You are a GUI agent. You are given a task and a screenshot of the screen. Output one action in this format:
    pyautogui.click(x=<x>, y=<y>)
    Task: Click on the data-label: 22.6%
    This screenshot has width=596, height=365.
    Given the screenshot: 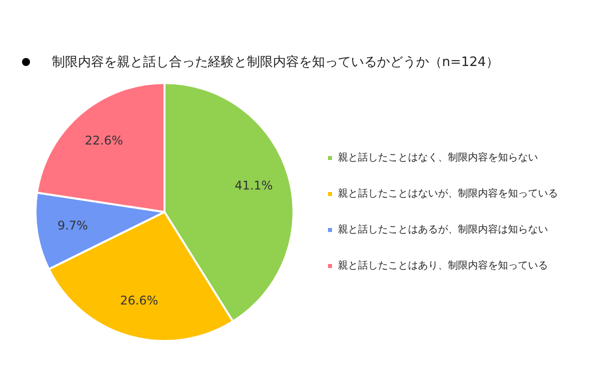 What is the action you would take?
    pyautogui.click(x=104, y=141)
    